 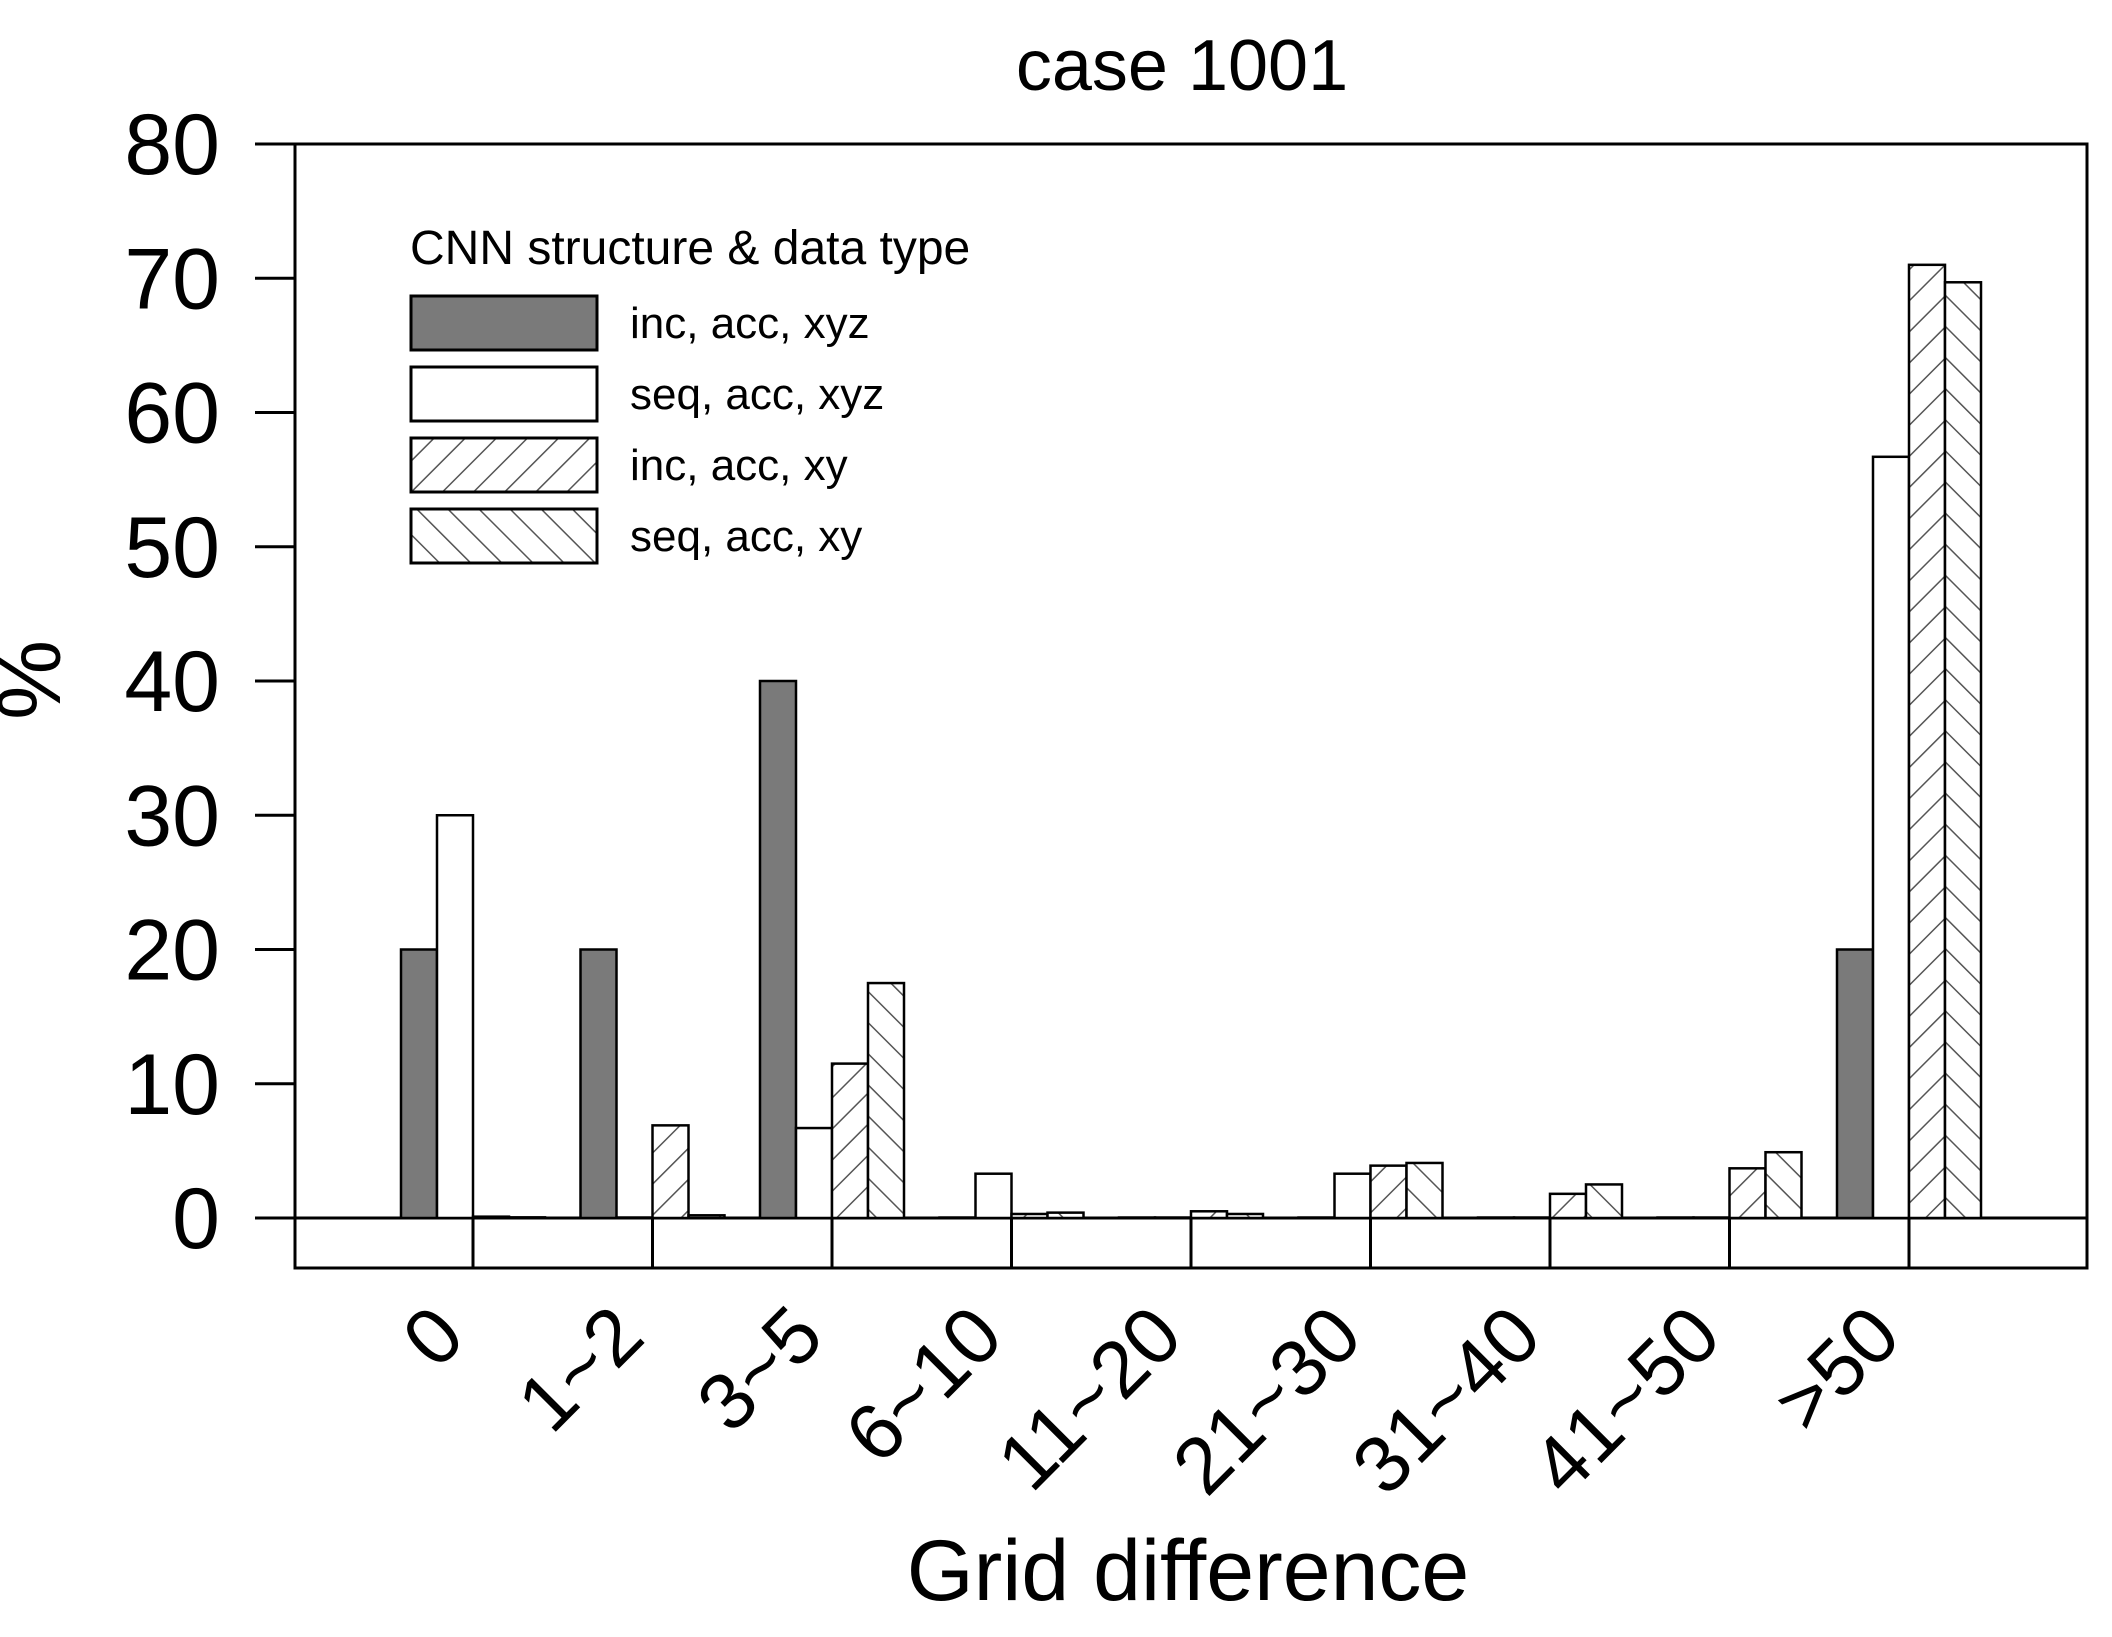 I want to click on legend-label: inc, acc, xyz, so click(x=750, y=323).